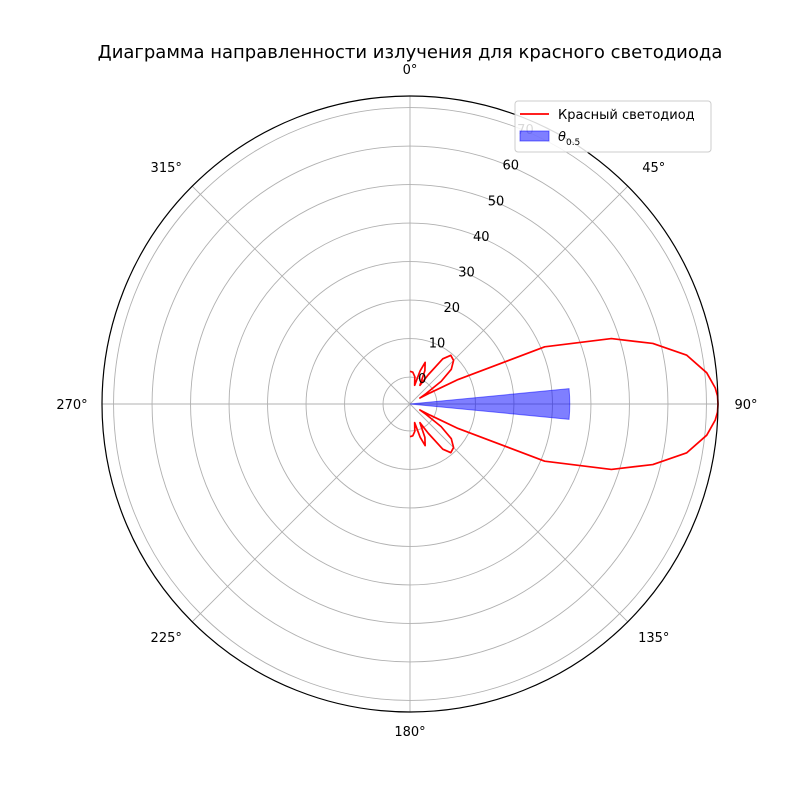  What do you see at coordinates (466, 272) in the screenshot?
I see `radial-tick-label: 30` at bounding box center [466, 272].